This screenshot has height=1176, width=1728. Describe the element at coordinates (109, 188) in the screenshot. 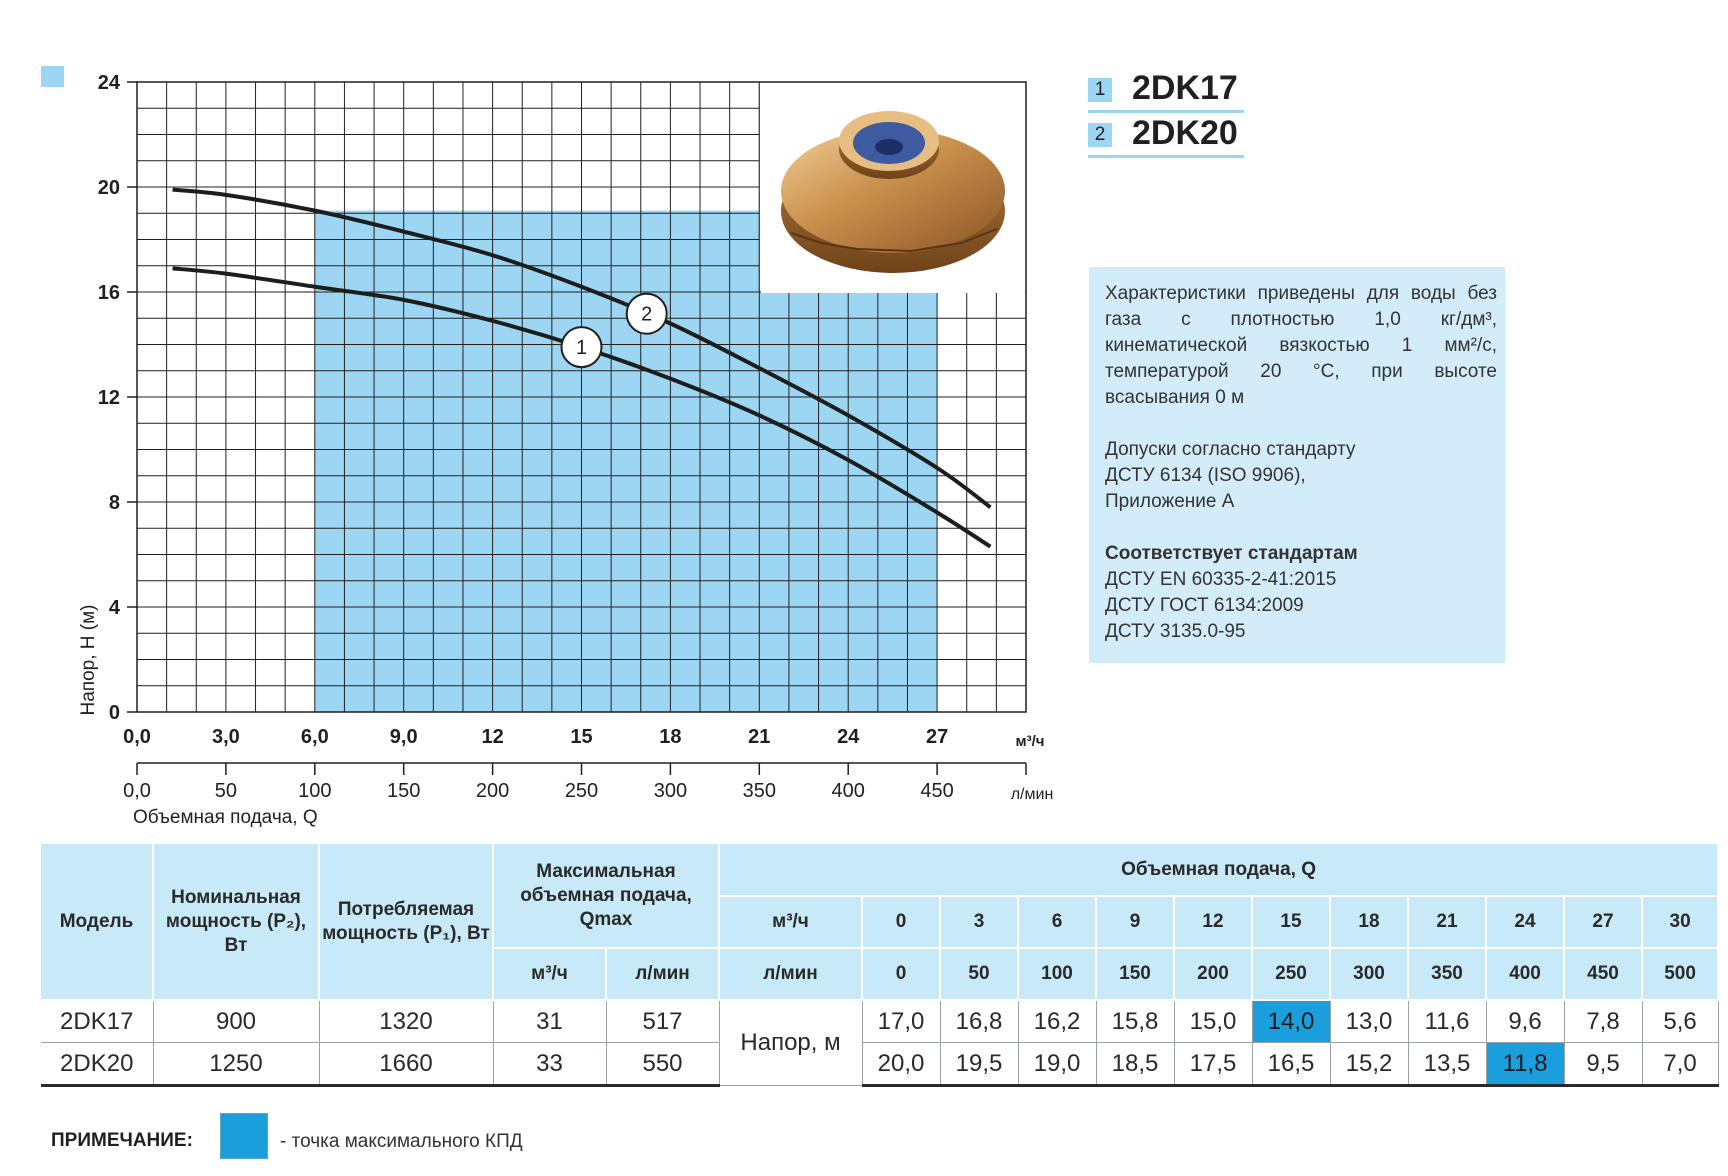

I see `y-tick-label: 20` at that location.